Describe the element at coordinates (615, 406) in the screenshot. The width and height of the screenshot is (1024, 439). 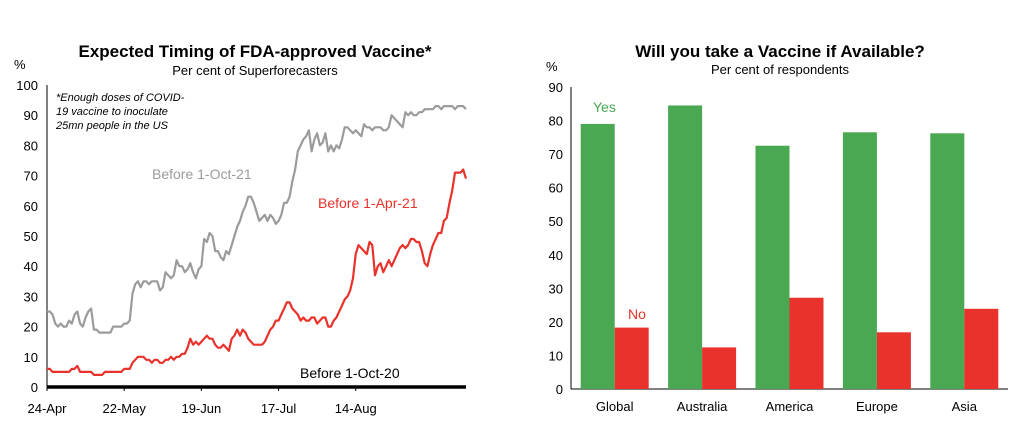
I see `category-label: Global` at that location.